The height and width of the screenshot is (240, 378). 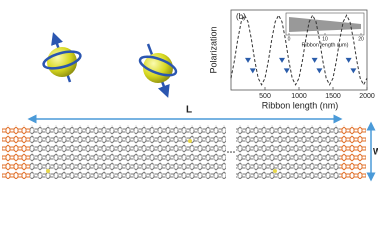 I want to click on x-tick-label: 2000, so click(x=367, y=96).